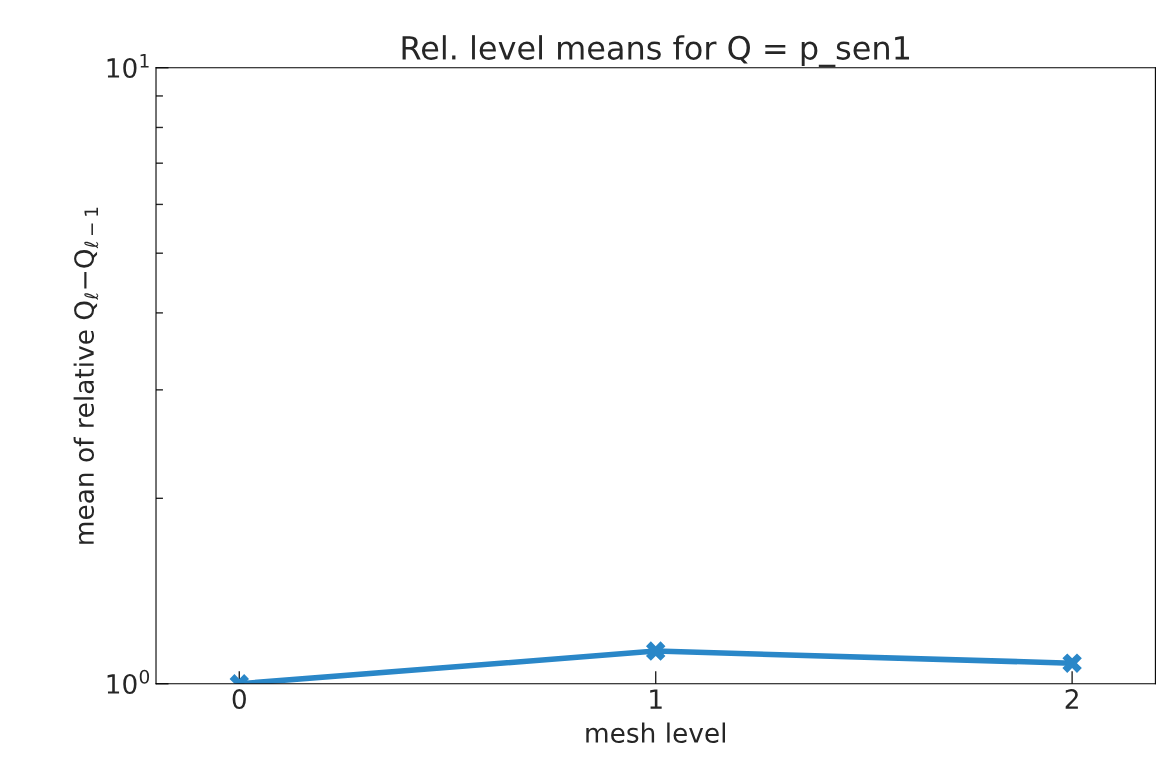 The height and width of the screenshot is (770, 1173). What do you see at coordinates (1071, 699) in the screenshot?
I see `x-tick-label: 2` at bounding box center [1071, 699].